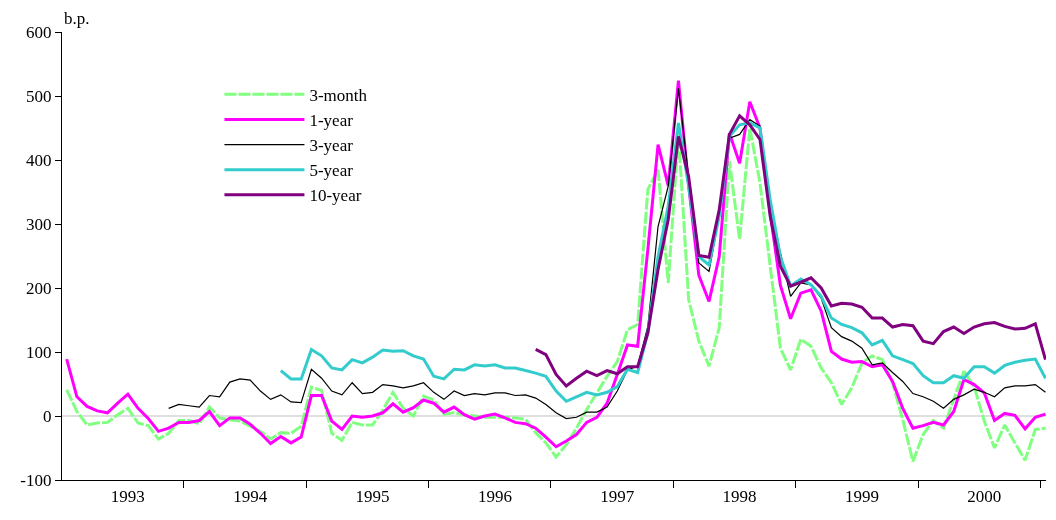  I want to click on y-tick-label: 300, so click(39, 224).